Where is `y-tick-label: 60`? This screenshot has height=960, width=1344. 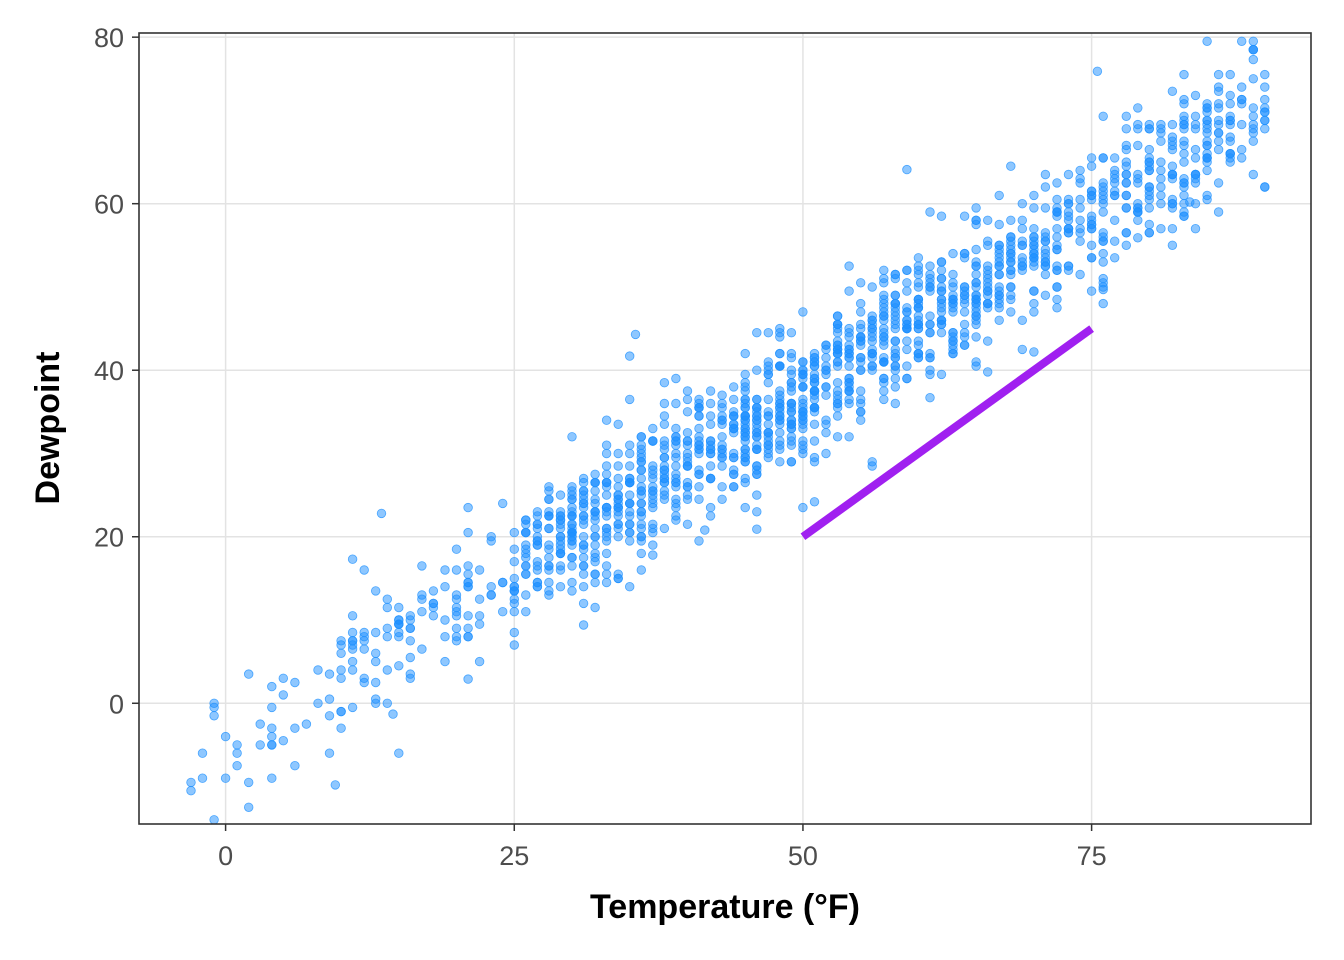 y-tick-label: 60 is located at coordinates (109, 205).